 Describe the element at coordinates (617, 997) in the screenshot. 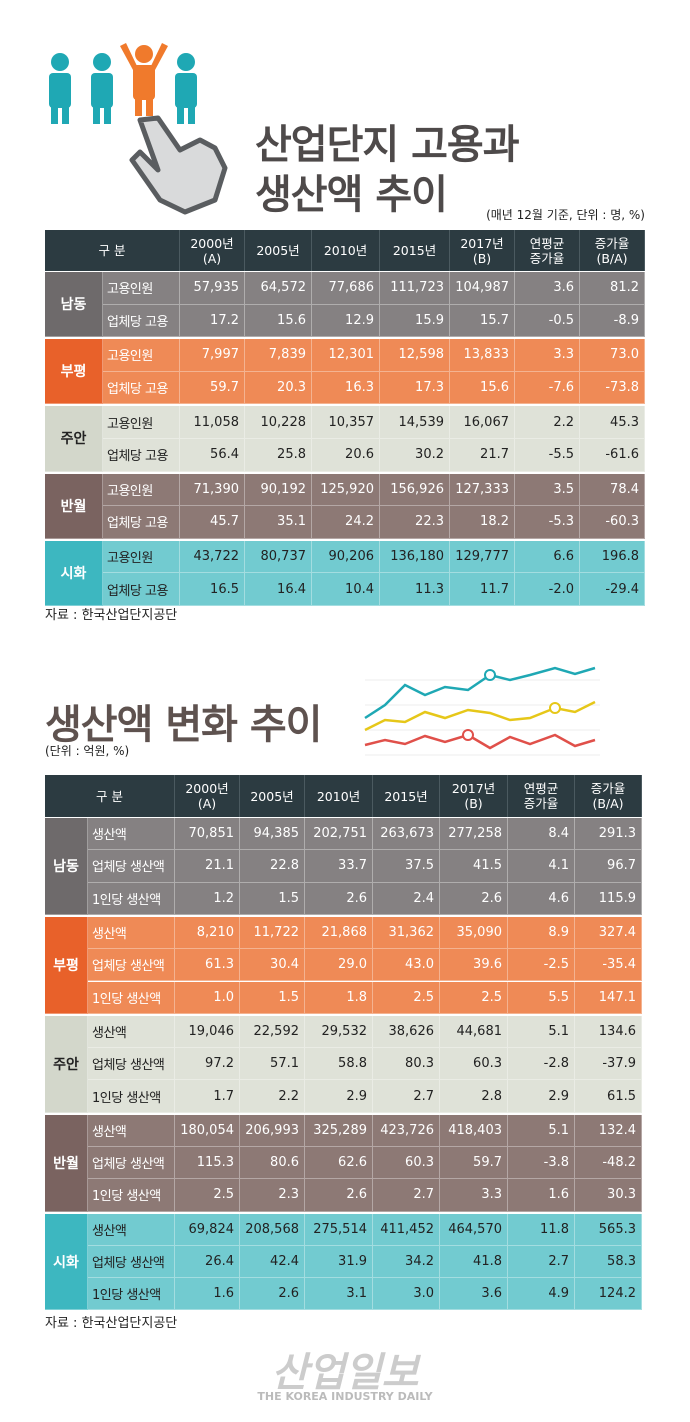

I see `value-text: 147.1` at that location.